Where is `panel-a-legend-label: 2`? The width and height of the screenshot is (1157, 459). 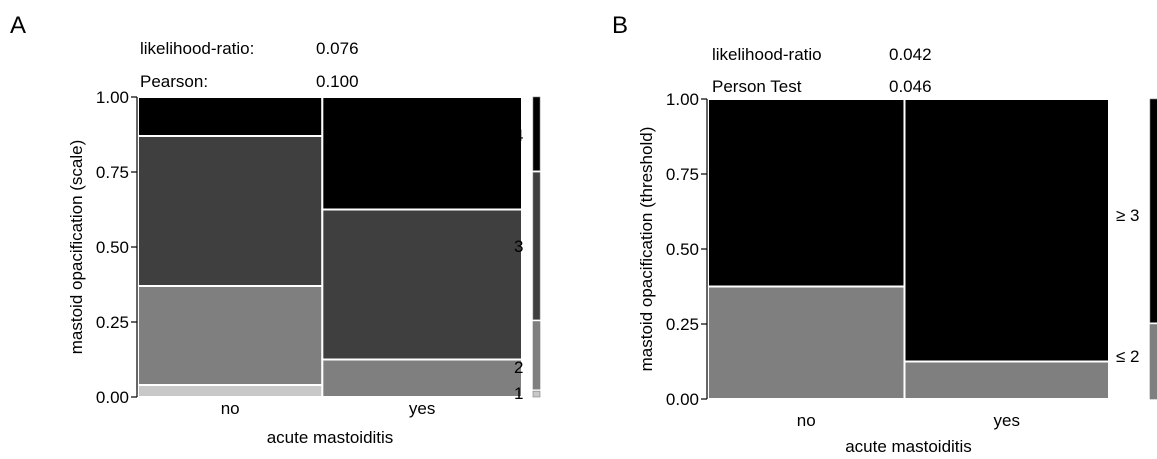
panel-a-legend-label: 2 is located at coordinates (518, 367).